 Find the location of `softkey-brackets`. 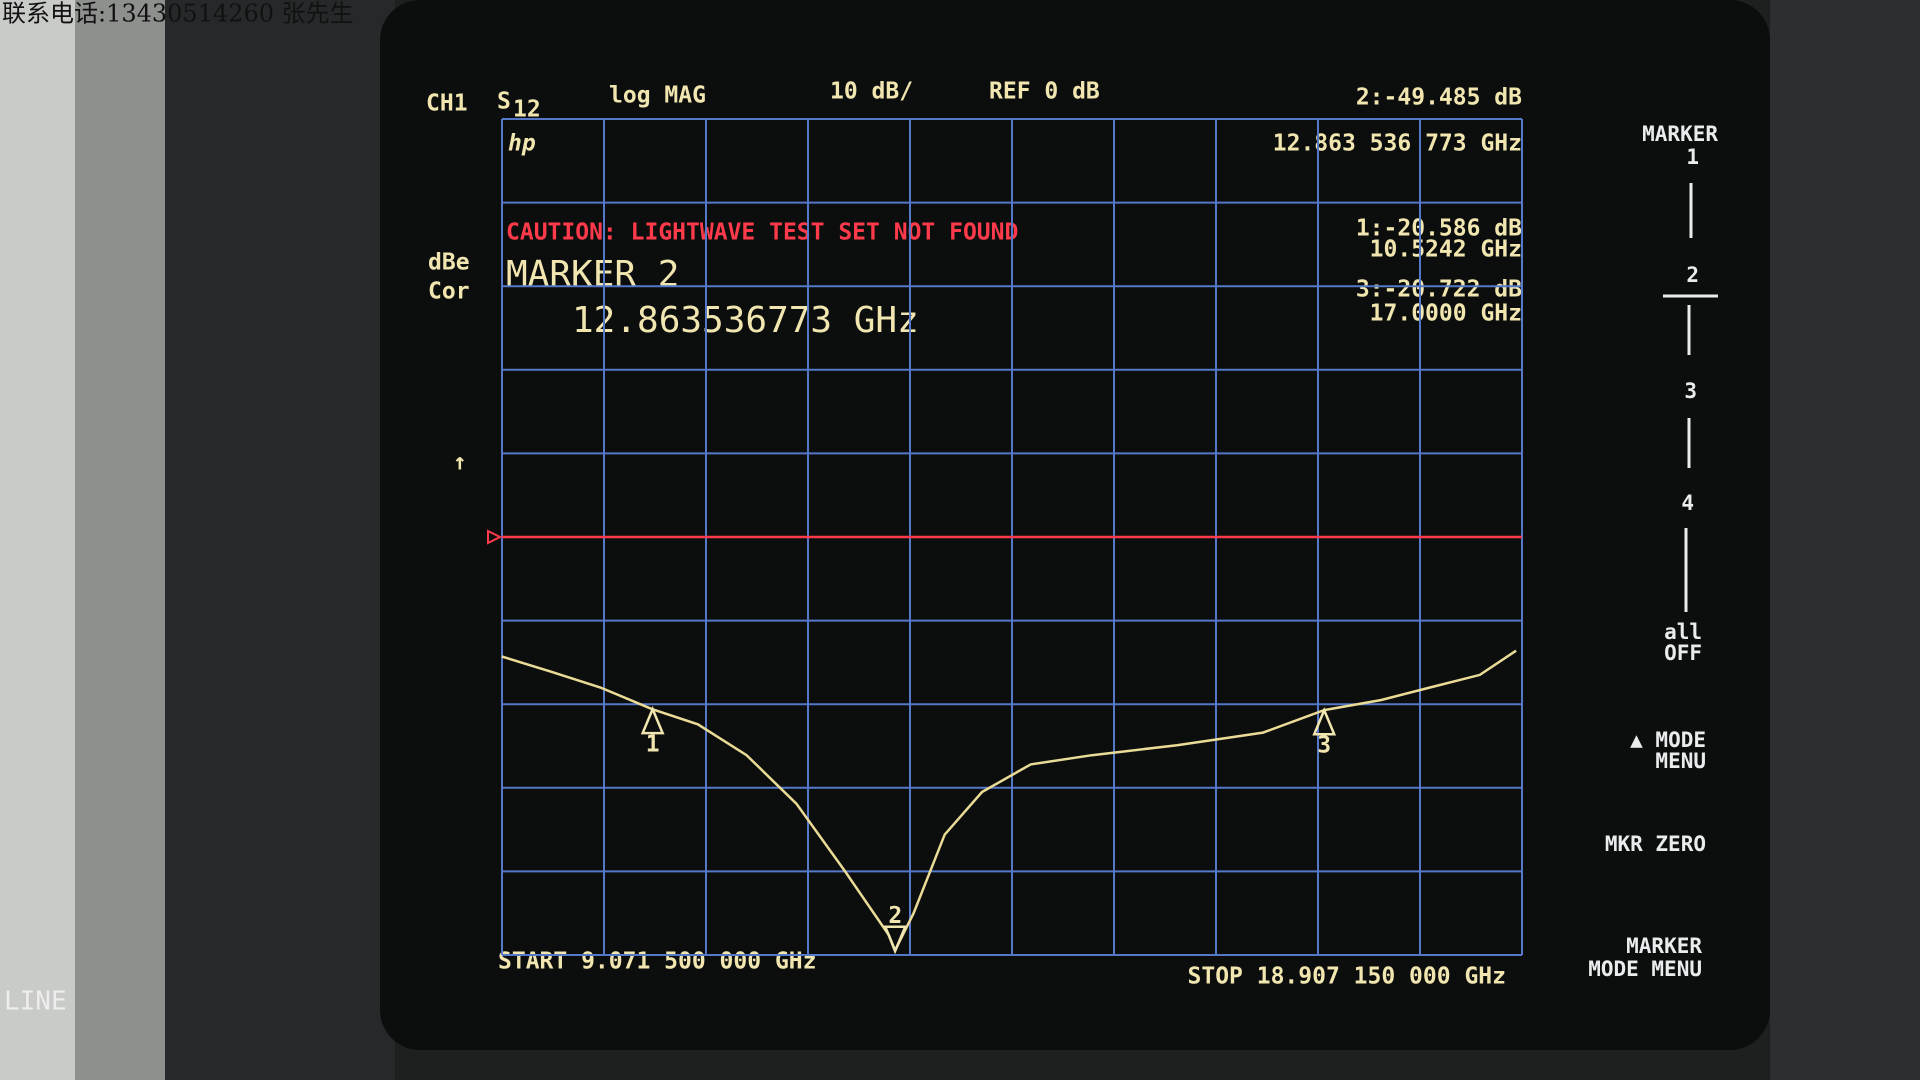

softkey-brackets is located at coordinates (1690, 397).